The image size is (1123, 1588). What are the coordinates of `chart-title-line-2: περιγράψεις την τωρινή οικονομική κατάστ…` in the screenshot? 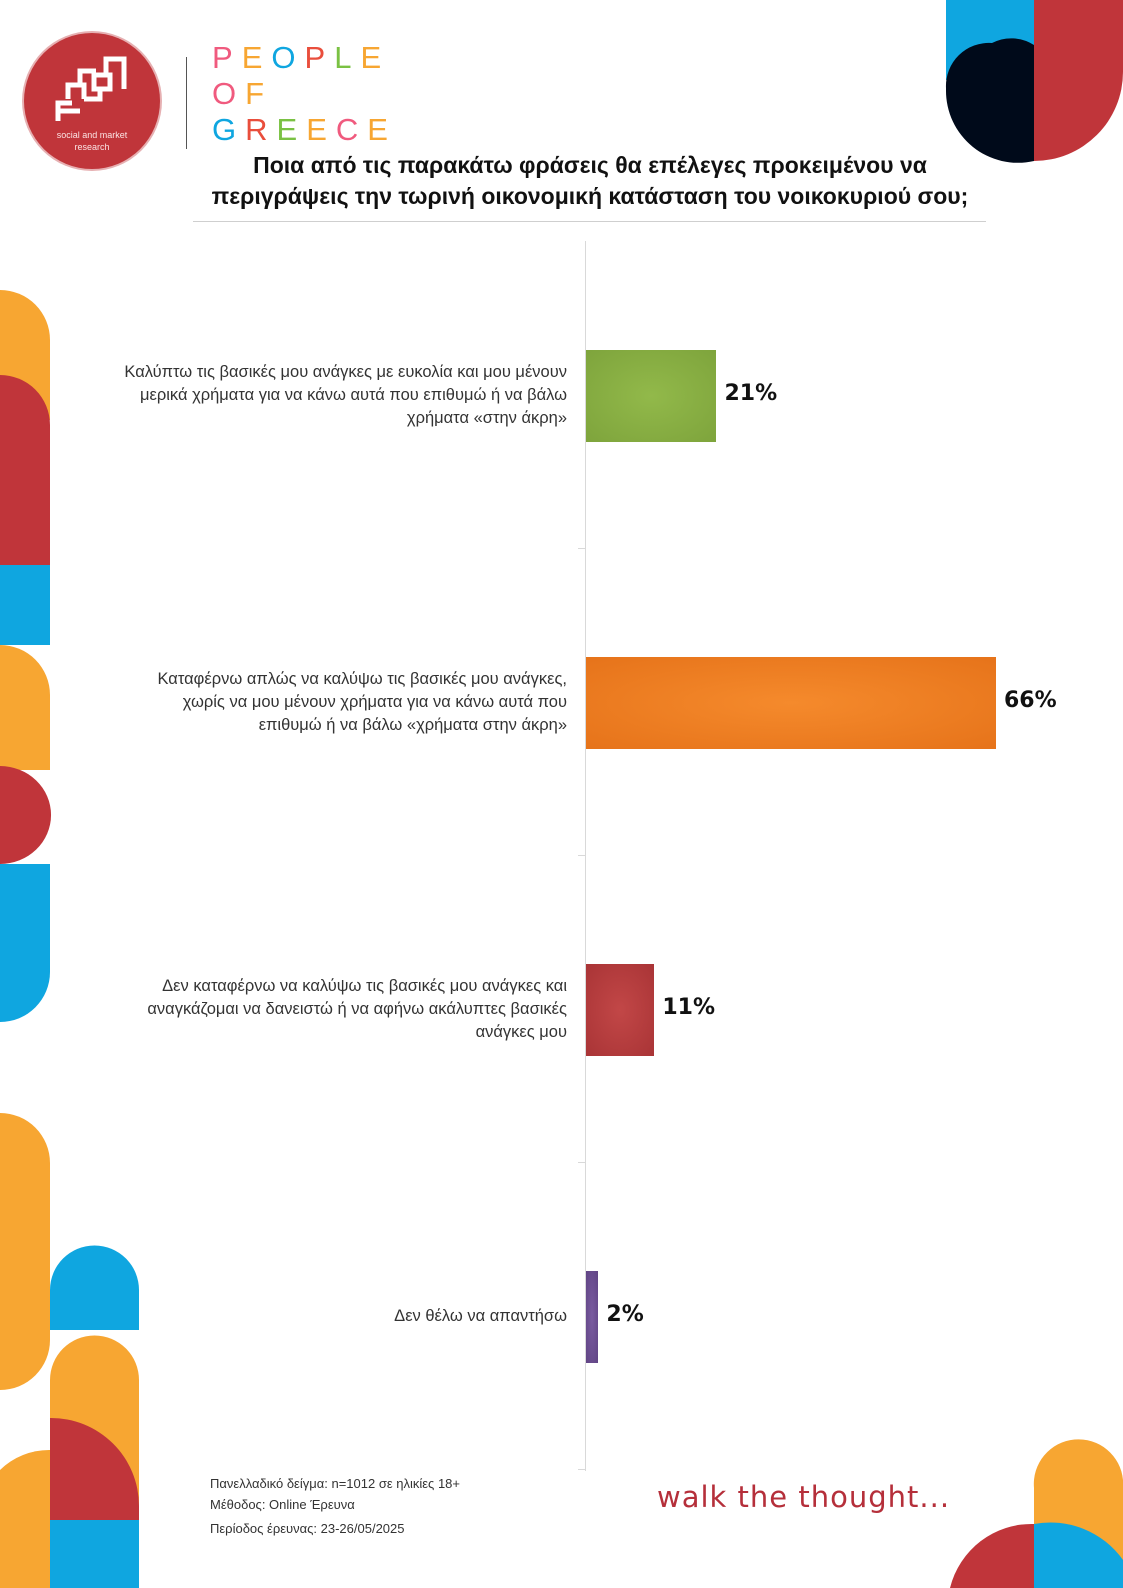 It's located at (590, 196).